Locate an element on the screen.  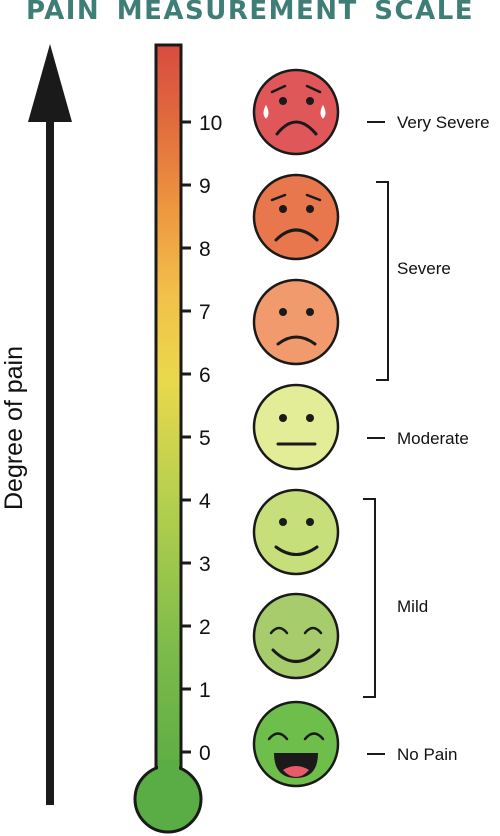
uncomfortable-face-icon is located at coordinates (296, 322).